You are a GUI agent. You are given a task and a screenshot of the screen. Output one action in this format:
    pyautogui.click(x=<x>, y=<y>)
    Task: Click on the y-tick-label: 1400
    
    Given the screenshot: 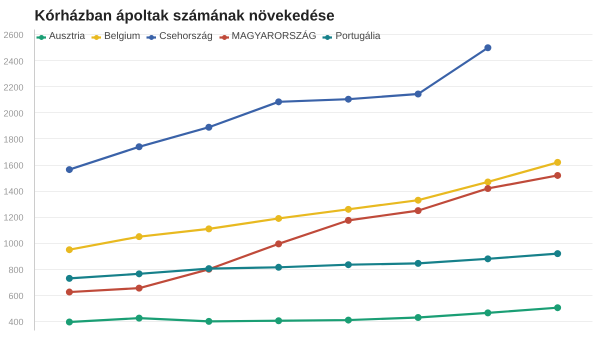 What is the action you would take?
    pyautogui.click(x=13, y=191)
    